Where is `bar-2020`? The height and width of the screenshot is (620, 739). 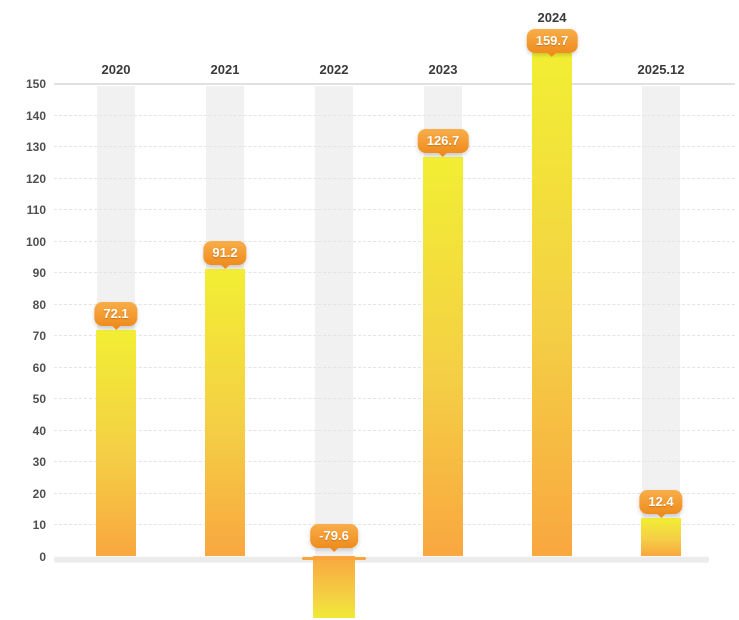
bar-2020 is located at coordinates (116, 442).